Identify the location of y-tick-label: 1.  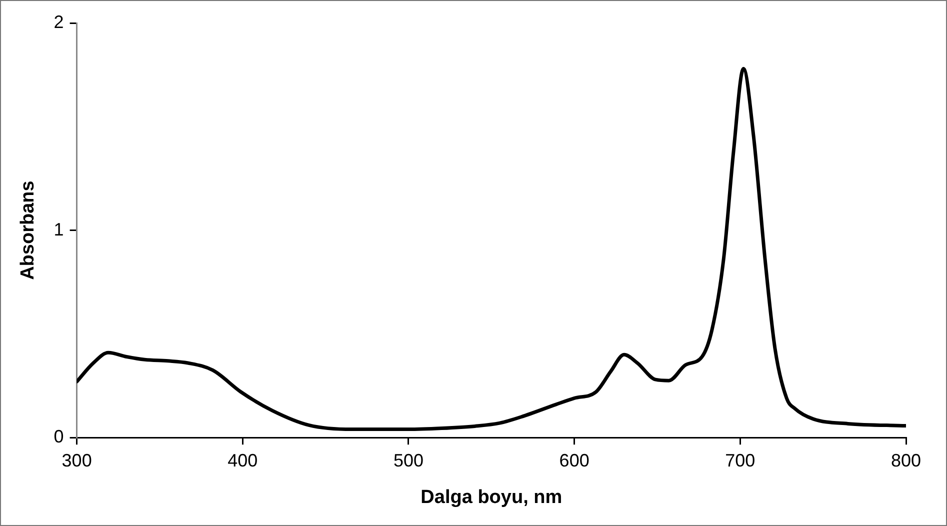
(59, 229).